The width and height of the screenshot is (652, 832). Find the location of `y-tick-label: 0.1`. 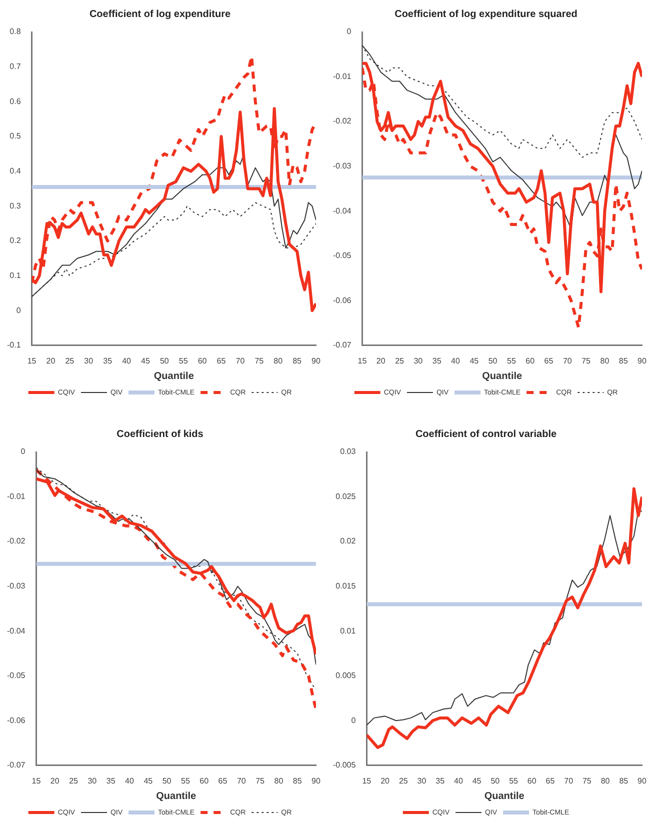

y-tick-label: 0.1 is located at coordinates (16, 275).